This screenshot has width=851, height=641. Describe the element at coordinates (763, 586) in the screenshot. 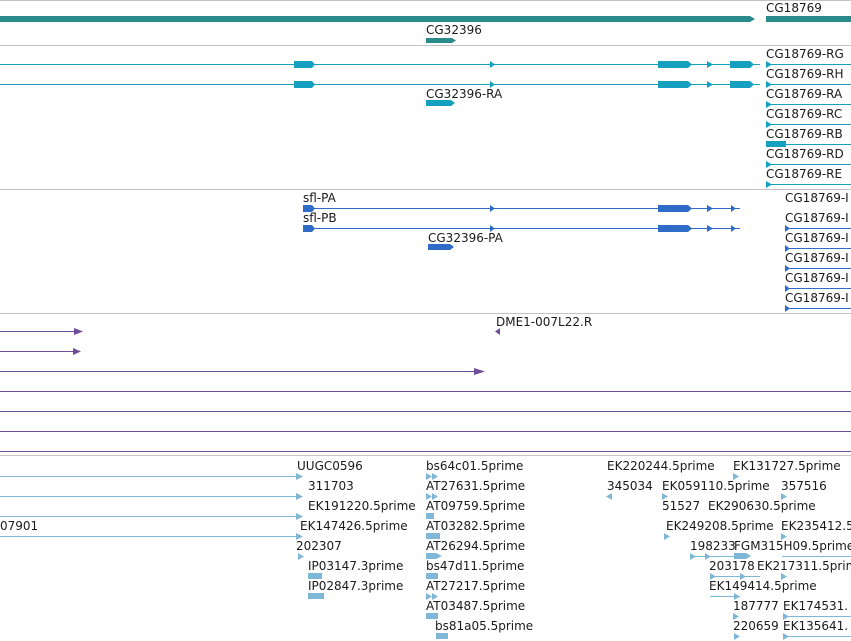

I see `est-label: EK149414.5prime` at that location.